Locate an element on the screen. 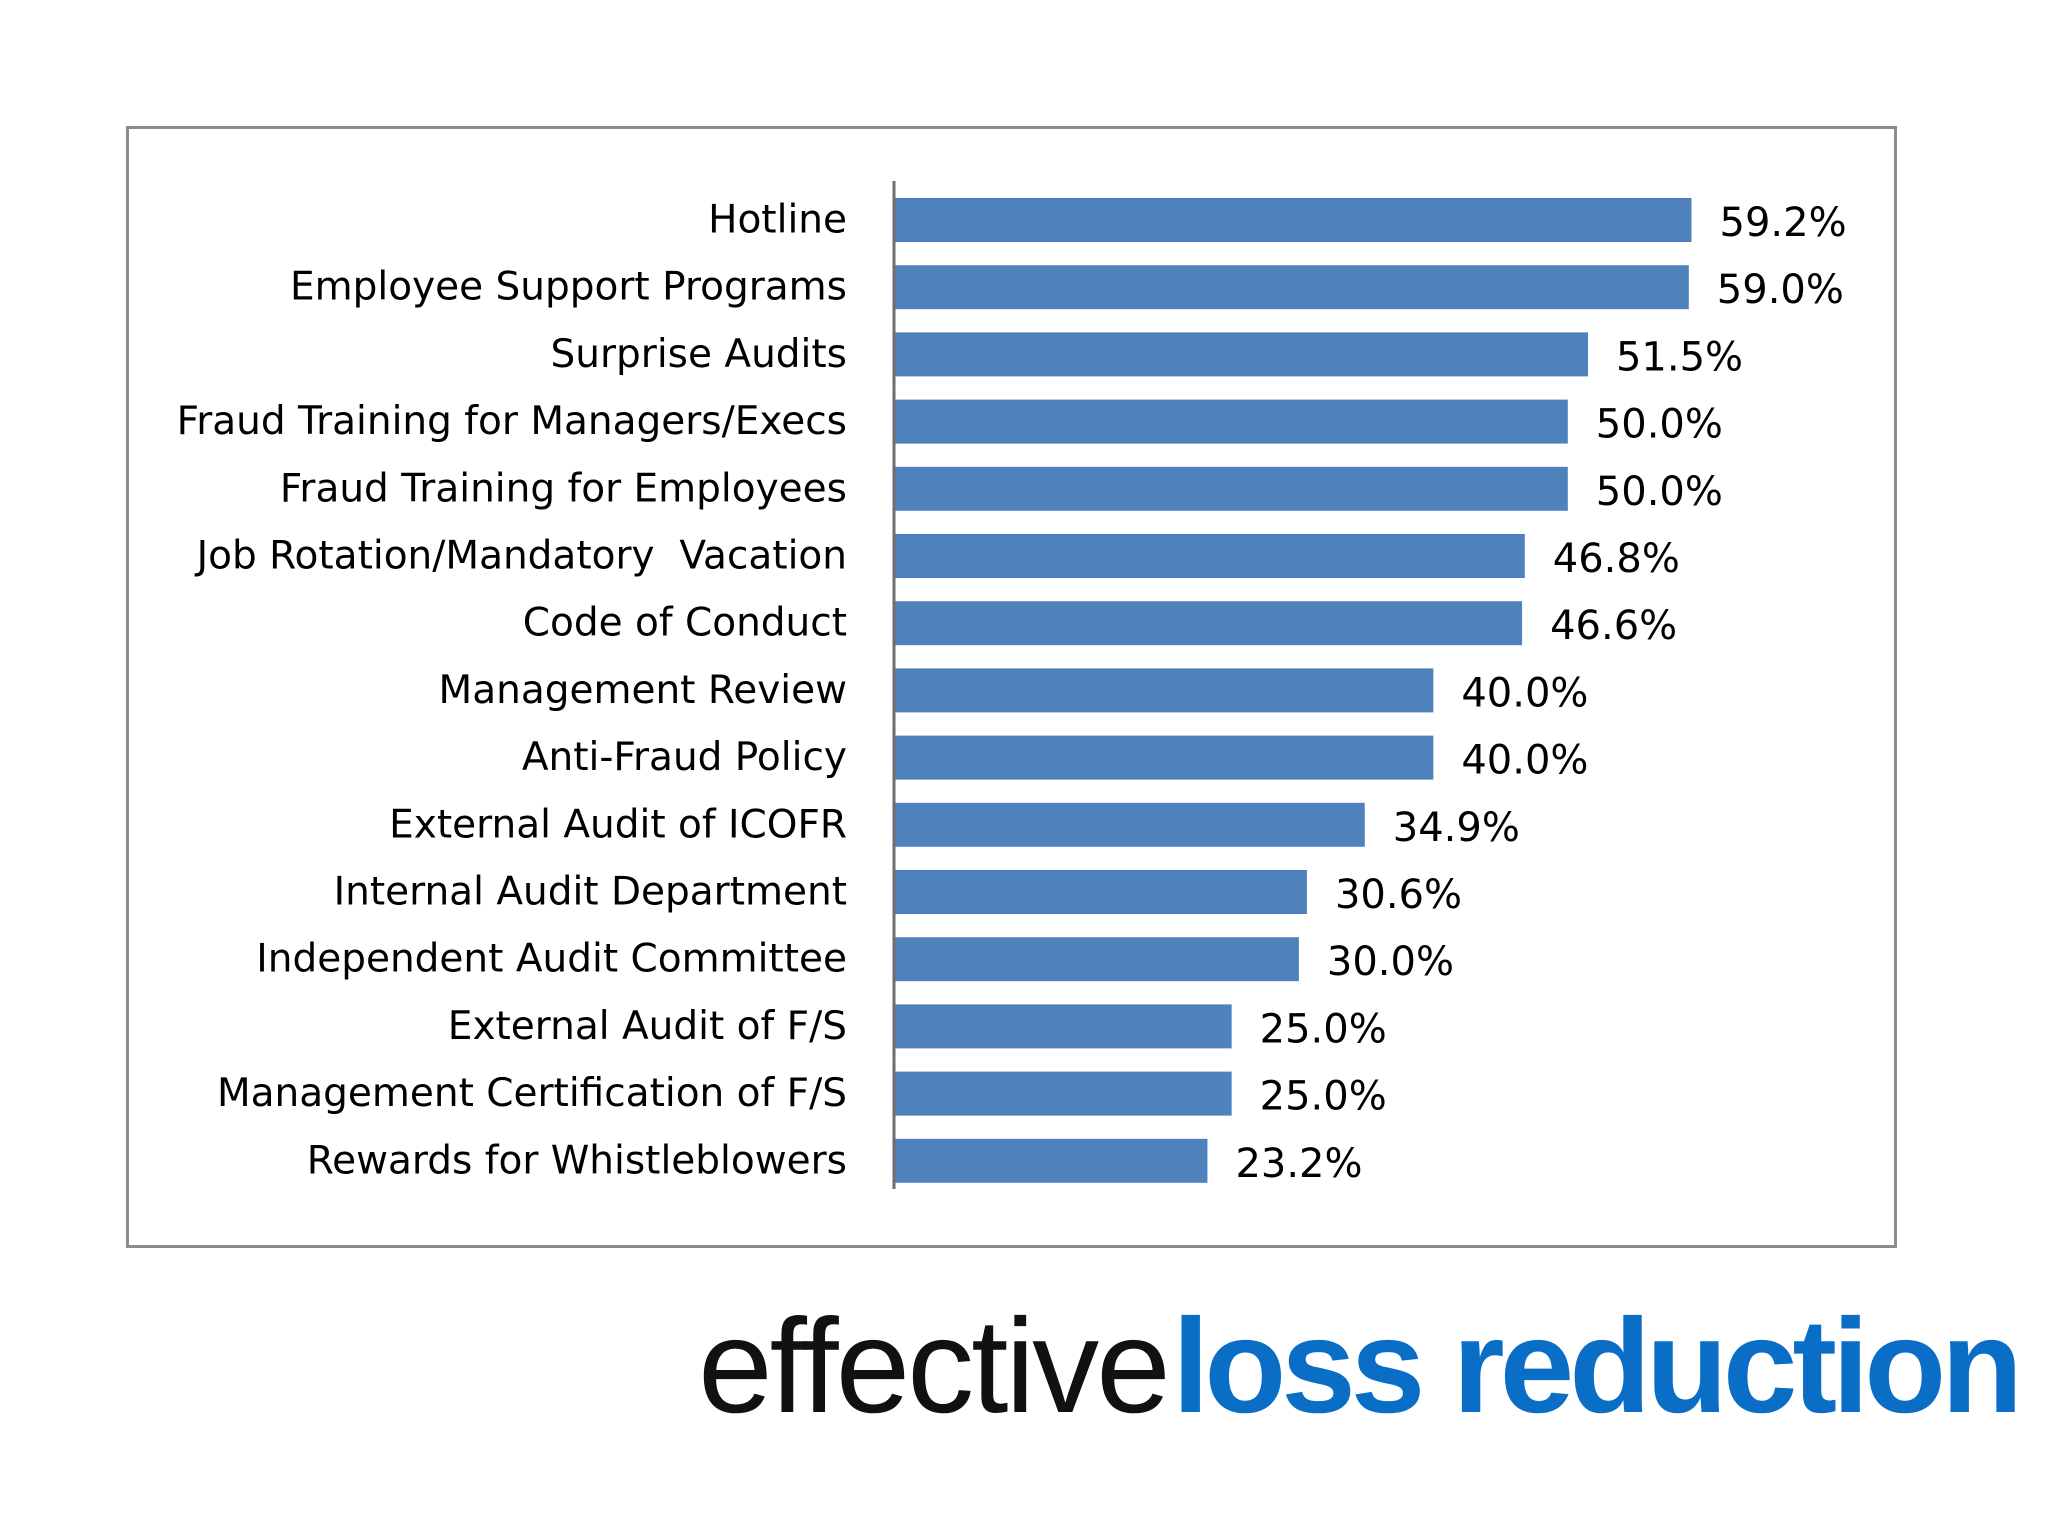 Image resolution: width=2048 pixels, height=1536 pixels. data-label: 46.8% is located at coordinates (1616, 559).